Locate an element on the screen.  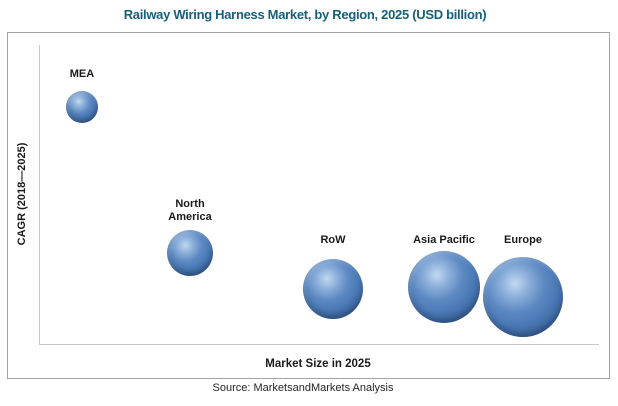
bubble-asia-pacific is located at coordinates (444, 287).